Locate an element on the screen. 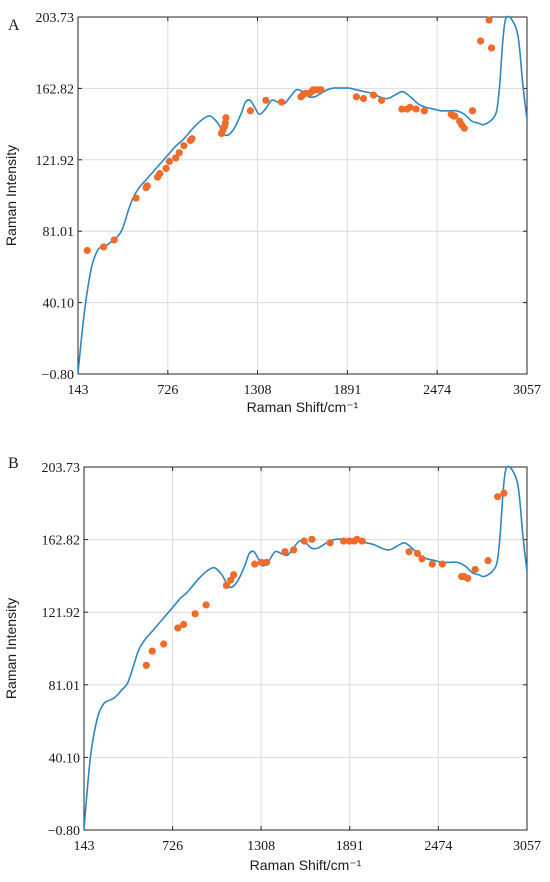 Image resolution: width=550 pixels, height=882 pixels. y-tick-label: 162.82 is located at coordinates (61, 541).